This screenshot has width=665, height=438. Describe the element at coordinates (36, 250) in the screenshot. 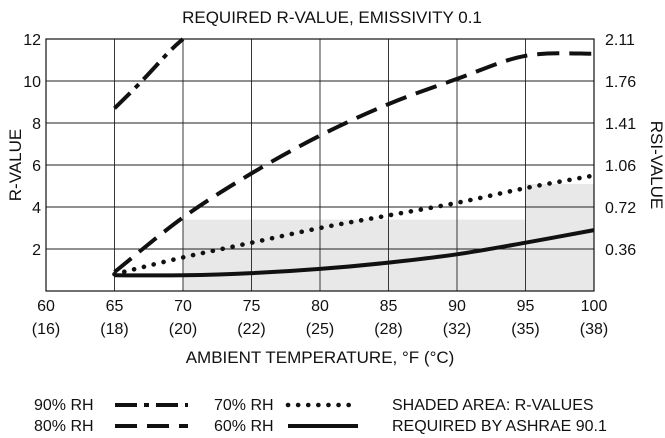

I see `y-tick-label-2: 2` at that location.